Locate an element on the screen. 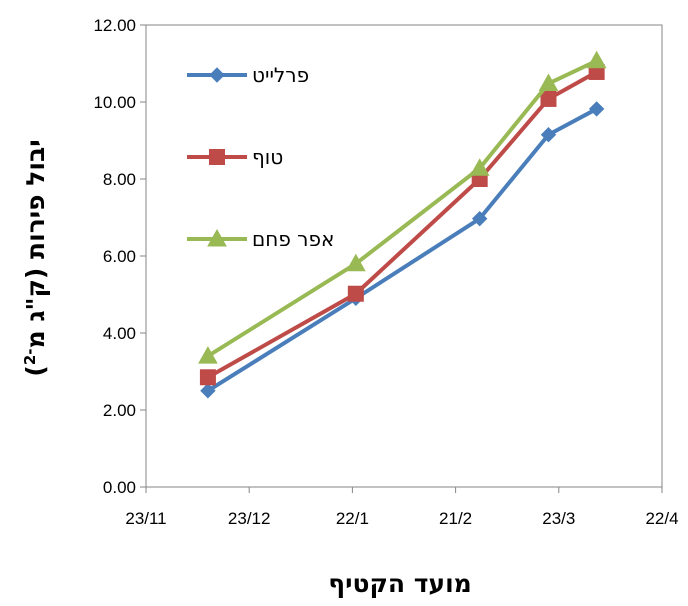 This screenshot has height=606, width=688. legend-label: אפר פחם is located at coordinates (293, 239).